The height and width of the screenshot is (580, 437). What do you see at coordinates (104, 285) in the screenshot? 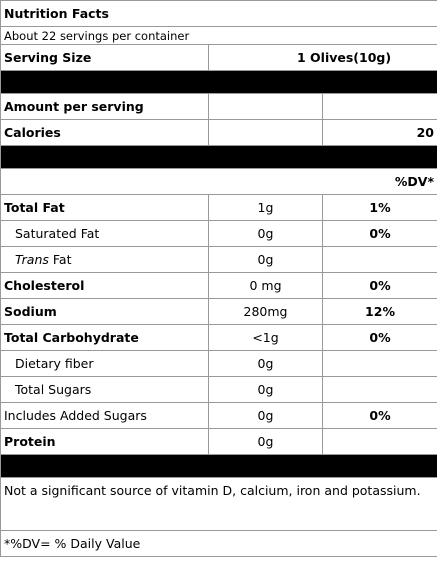
I see `nutrient-label: Cholesterol` at bounding box center [104, 285].